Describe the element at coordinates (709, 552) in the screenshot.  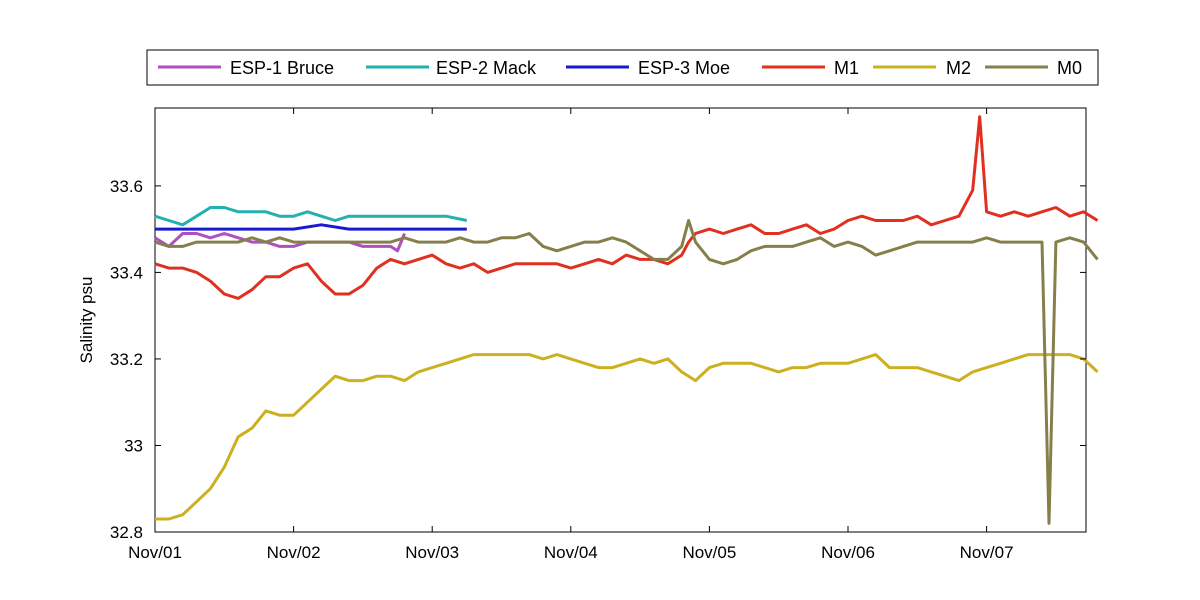
I see `x-tick-label: Nov/05` at that location.